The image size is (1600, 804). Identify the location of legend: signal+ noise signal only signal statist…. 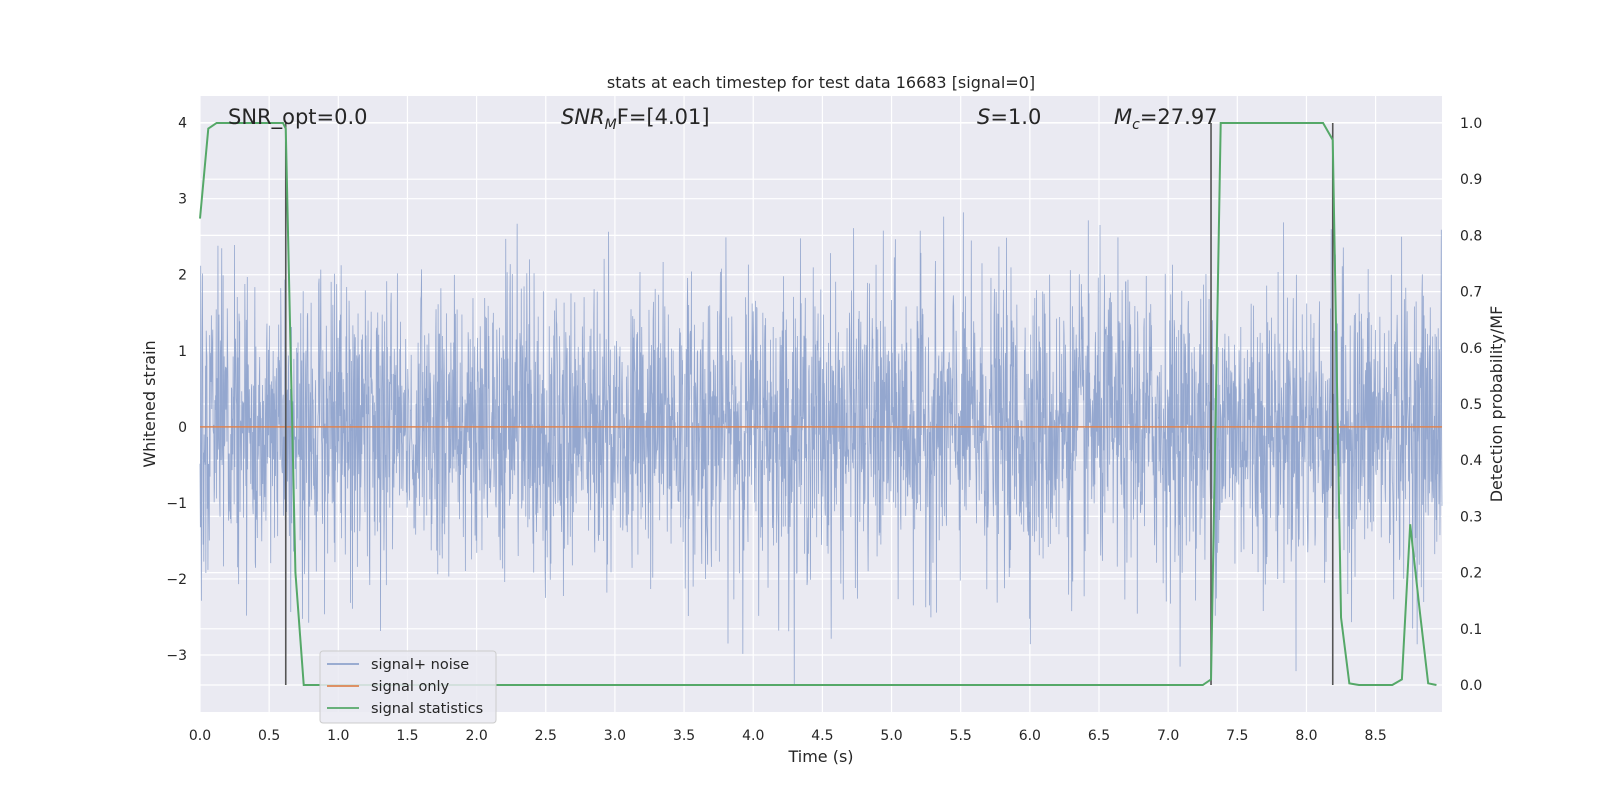
(408, 687).